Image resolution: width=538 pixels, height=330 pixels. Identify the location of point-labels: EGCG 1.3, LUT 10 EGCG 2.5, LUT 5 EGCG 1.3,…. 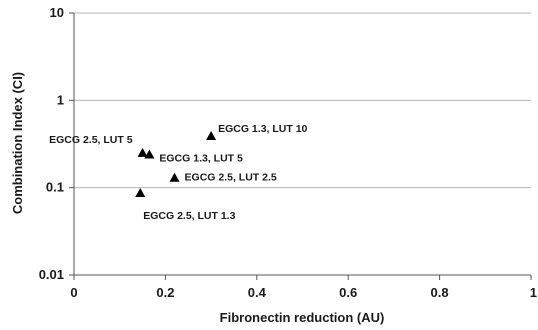
(178, 172).